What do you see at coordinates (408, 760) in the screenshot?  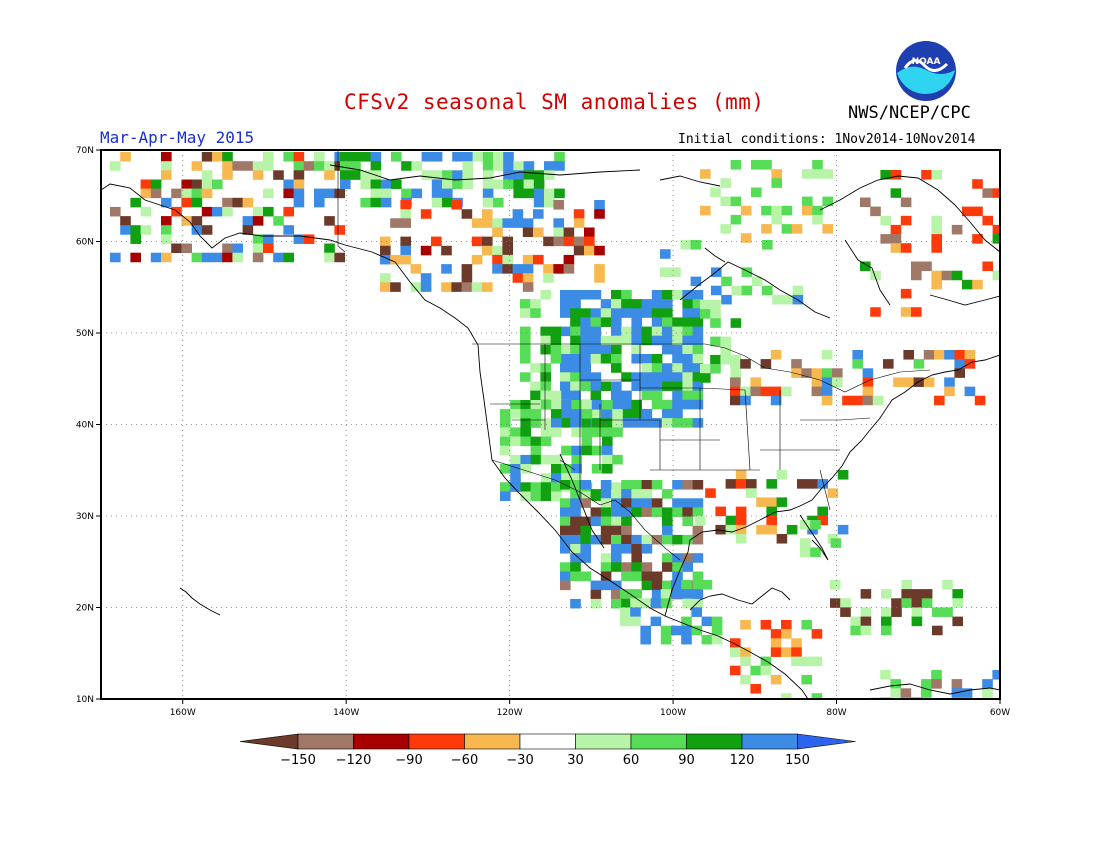 I see `colorbar-label: −90` at bounding box center [408, 760].